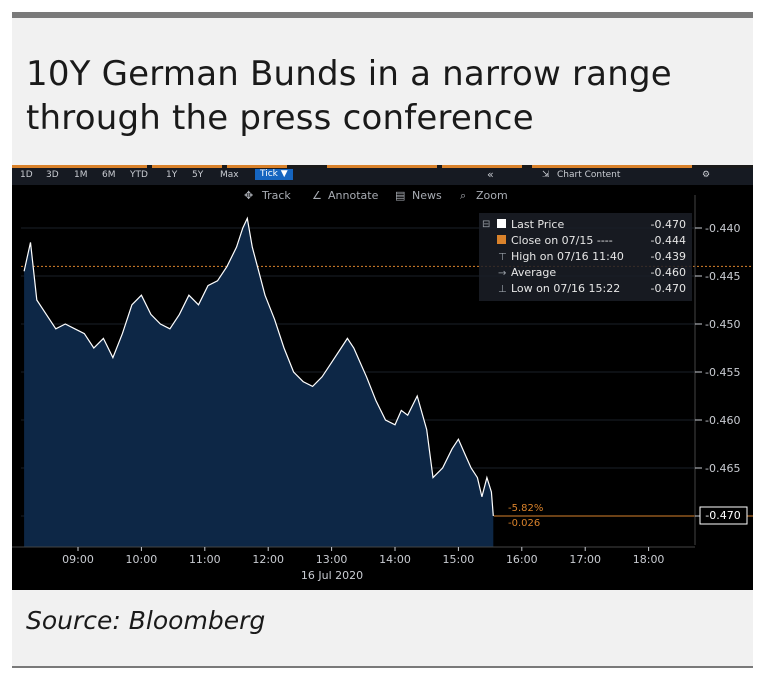 This screenshot has height=678, width=761. I want to click on track-icon: ✥, so click(249, 195).